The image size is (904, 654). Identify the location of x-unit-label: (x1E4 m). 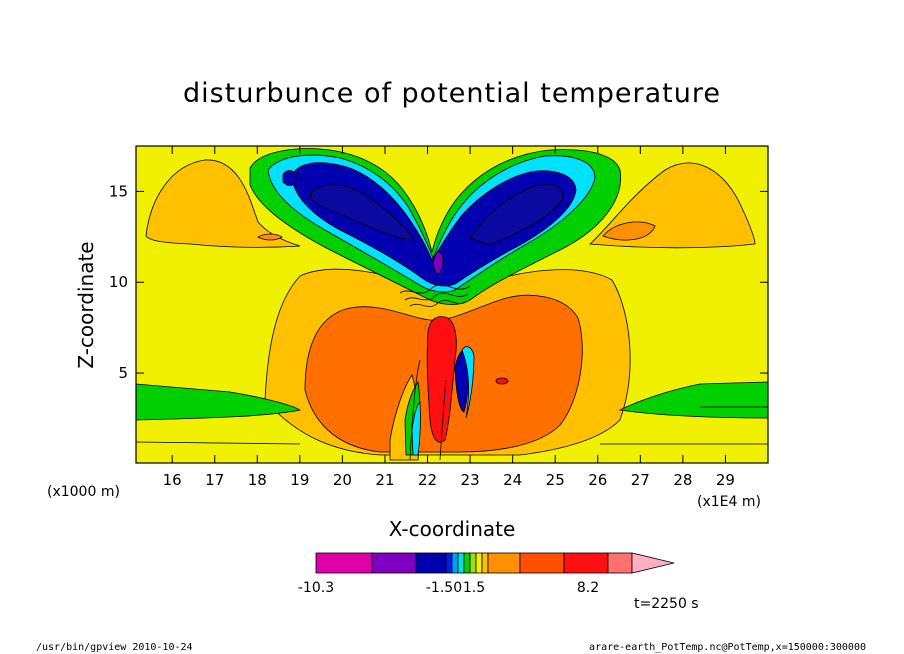
(729, 502).